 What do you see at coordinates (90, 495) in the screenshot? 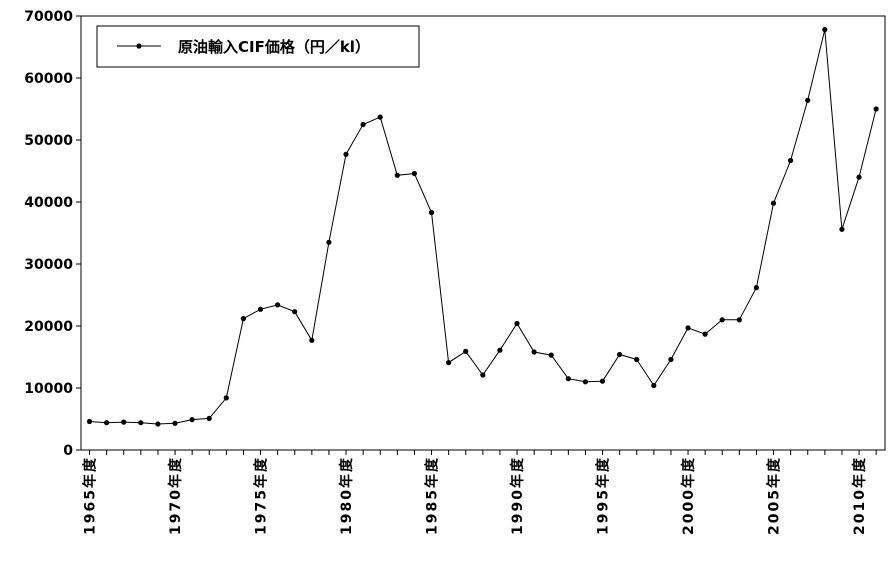
I see `x-tick-label: 1965年度` at bounding box center [90, 495].